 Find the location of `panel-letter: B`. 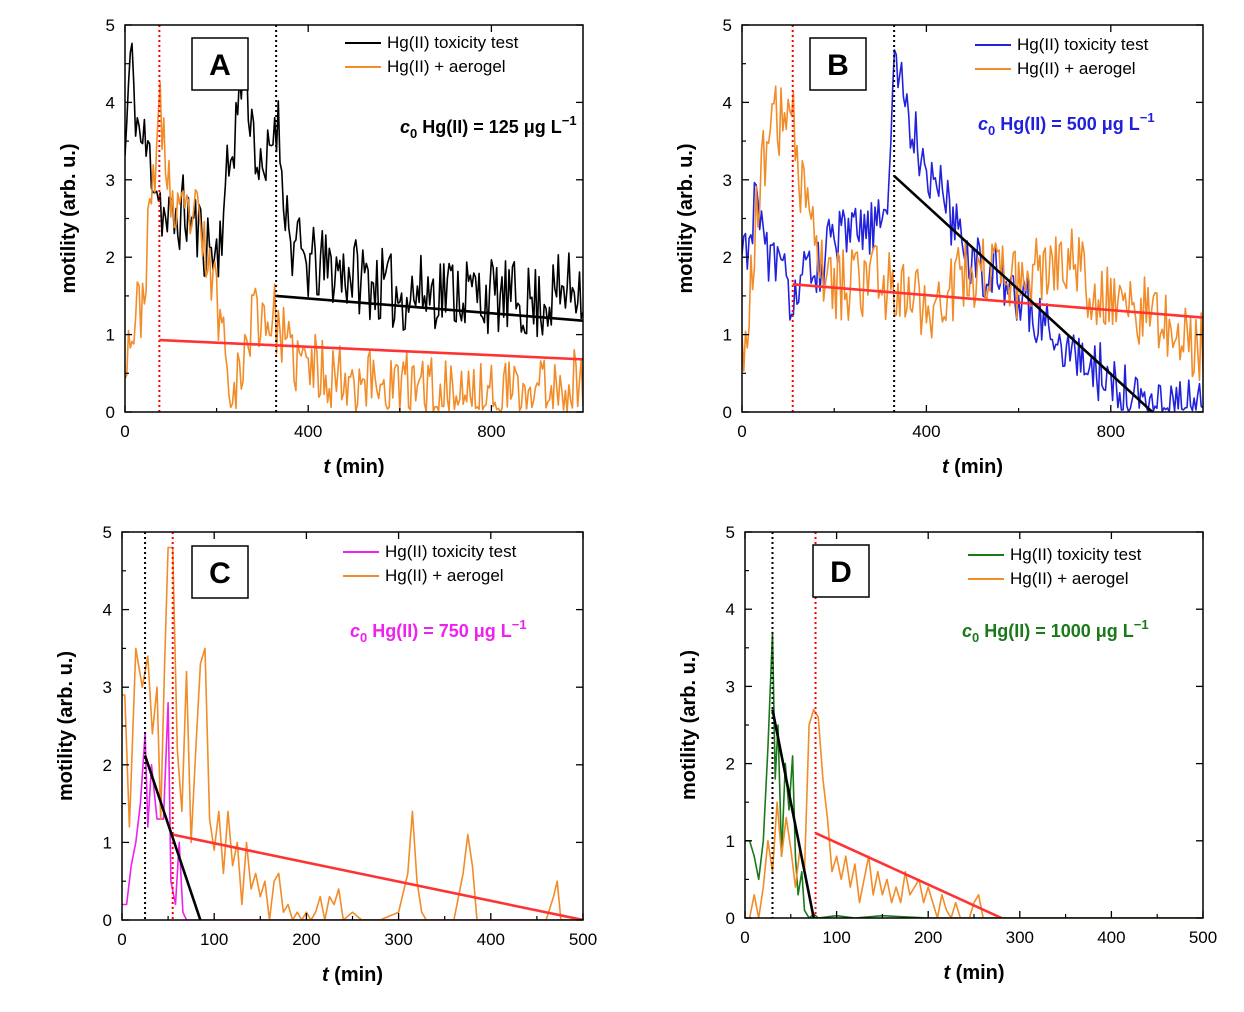

panel-letter: B is located at coordinates (838, 65).